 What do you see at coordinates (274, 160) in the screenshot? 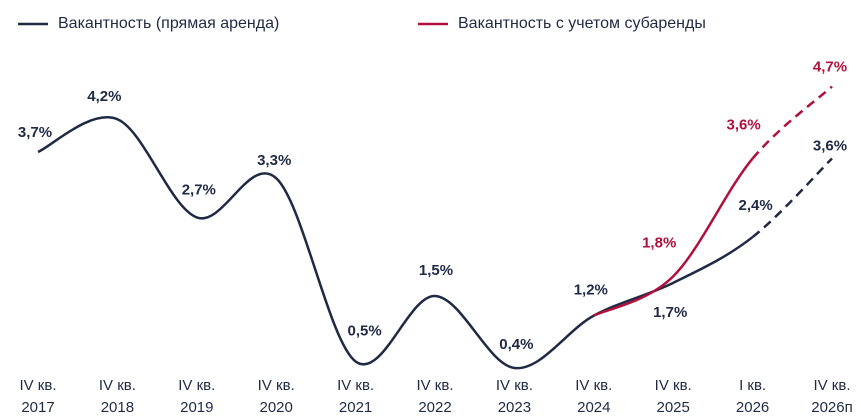
I see `value-label: 3,3%` at bounding box center [274, 160].